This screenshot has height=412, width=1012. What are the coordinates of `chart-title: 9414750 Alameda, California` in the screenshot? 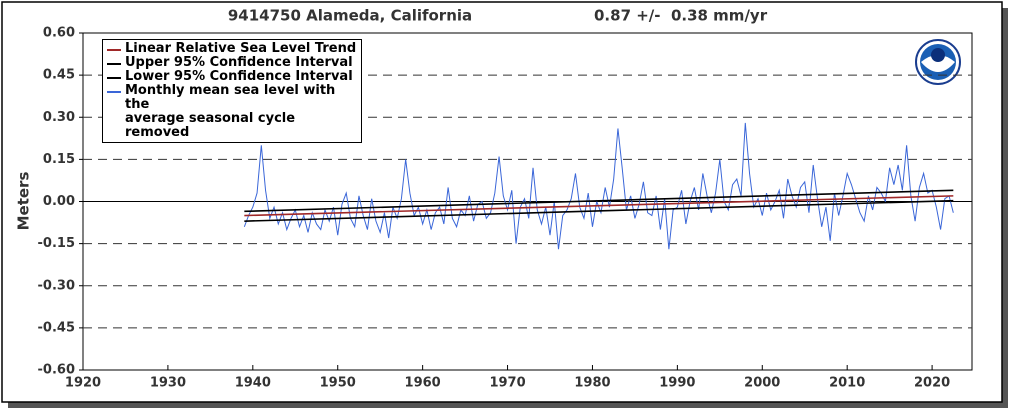 It's located at (350, 16).